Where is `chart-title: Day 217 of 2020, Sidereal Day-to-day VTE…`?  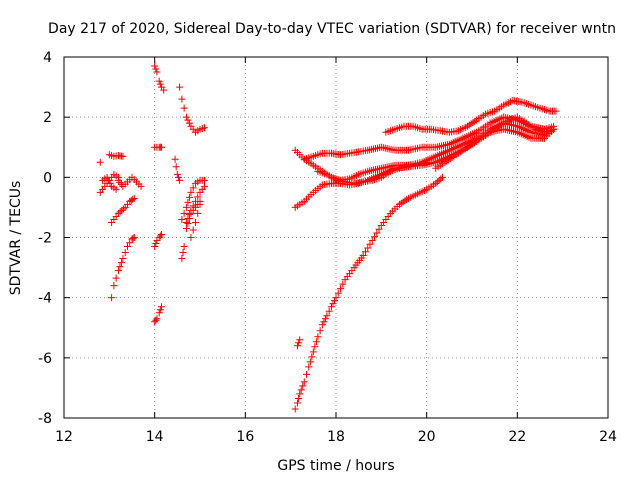
chart-title: Day 217 of 2020, Sidereal Day-to-day VTE… is located at coordinates (332, 29).